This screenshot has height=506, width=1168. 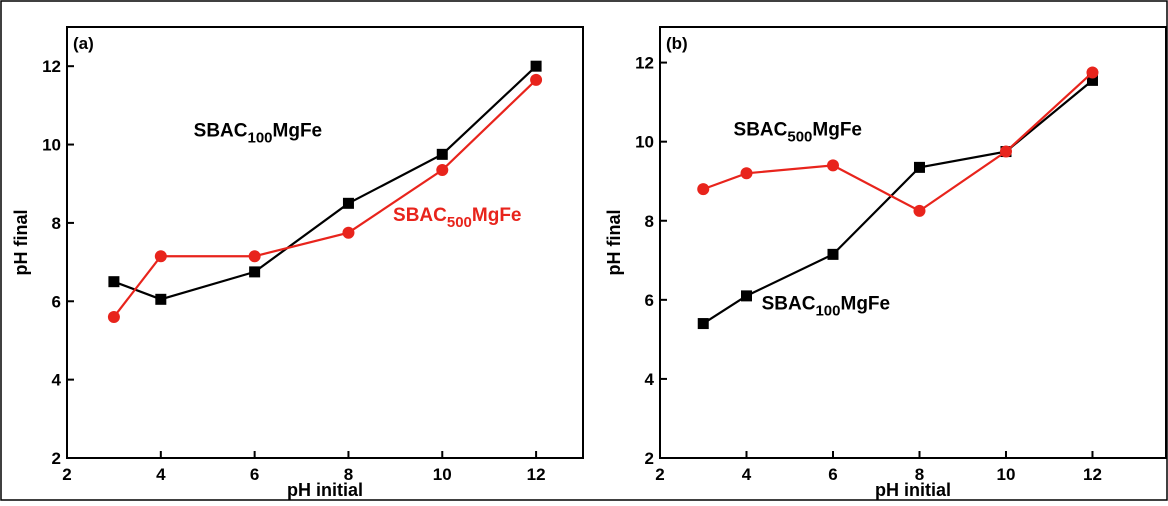 I want to click on x-axis-label-a: pH initial, so click(x=325, y=490).